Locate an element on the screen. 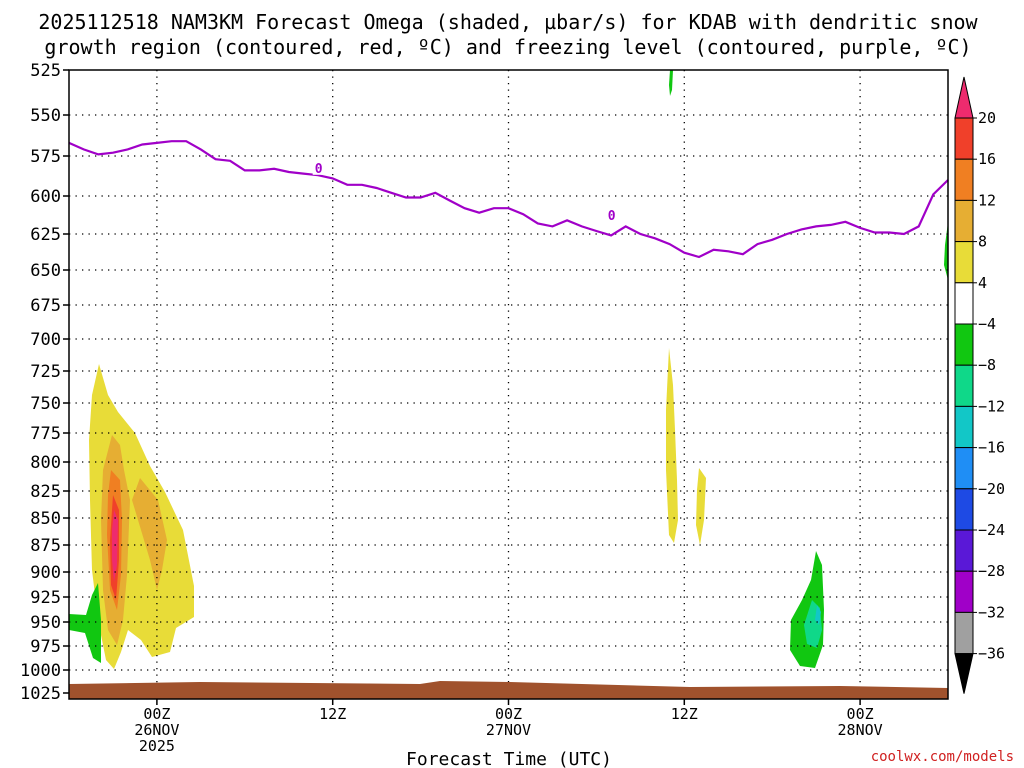 This screenshot has width=1024, height=768. y-tick-label-950: 950 is located at coordinates (45, 623).